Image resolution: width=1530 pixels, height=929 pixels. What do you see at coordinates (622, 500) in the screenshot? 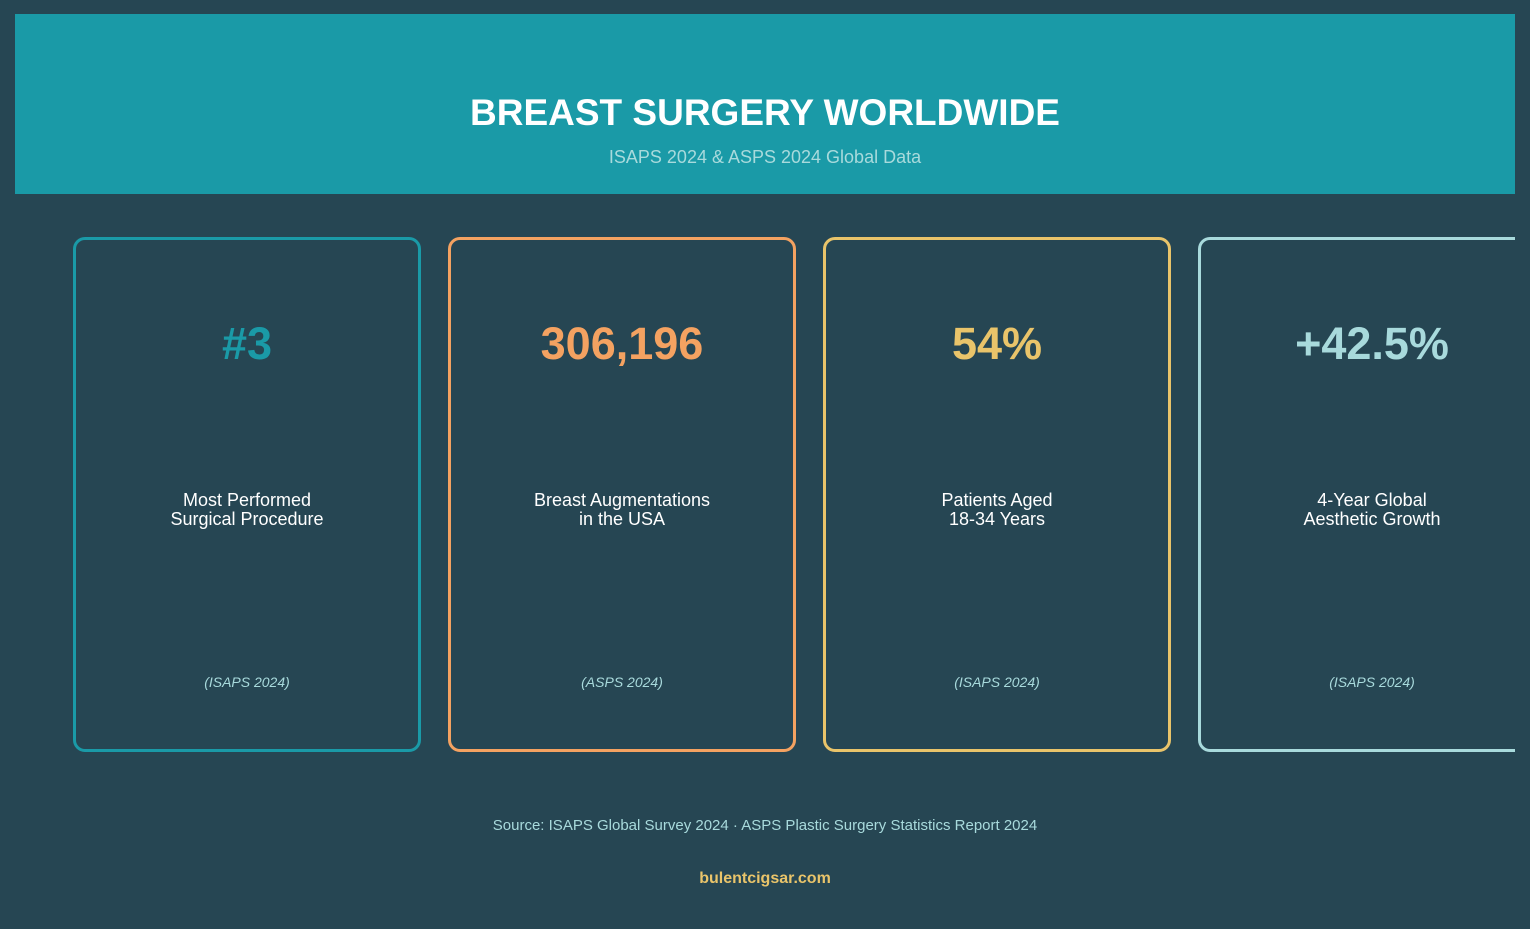
I see `stat-label-line: Breast Augmentations` at bounding box center [622, 500].